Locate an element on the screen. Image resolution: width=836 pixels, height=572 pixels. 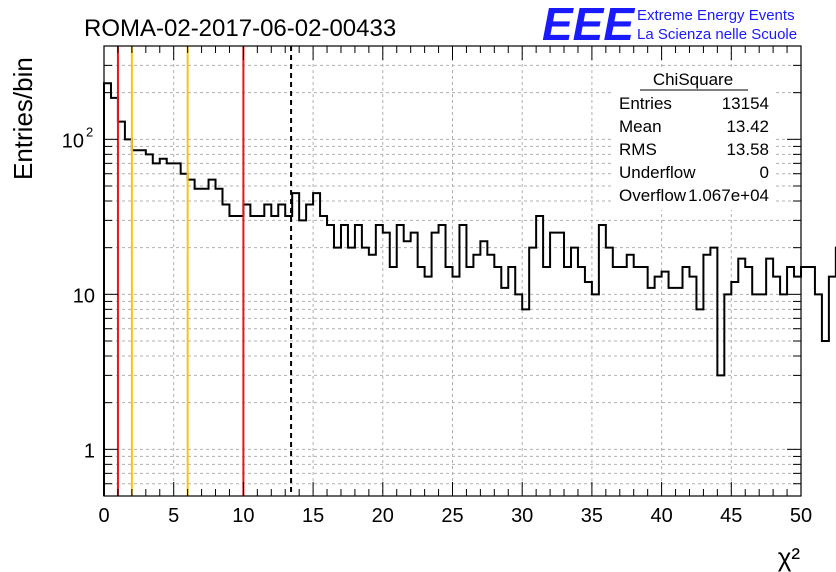
stats-row-value: 13.58 is located at coordinates (747, 149).